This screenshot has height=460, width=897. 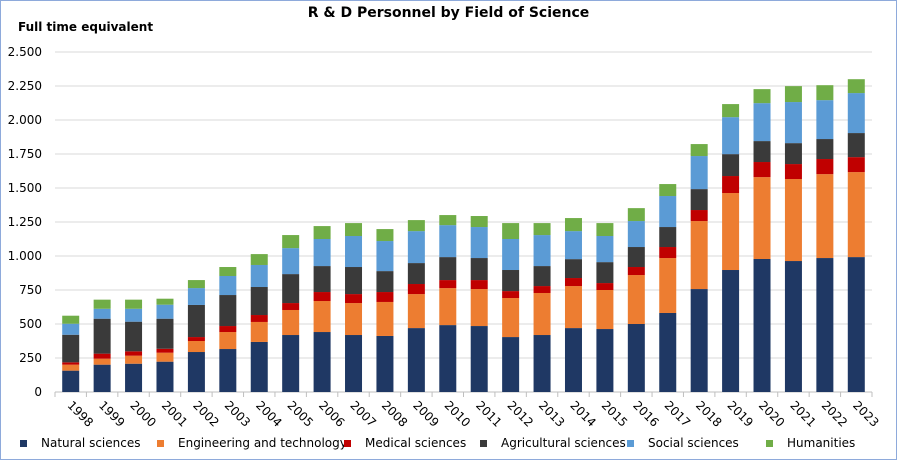 What do you see at coordinates (80, 413) in the screenshot?
I see `x-tick-label: 1998` at bounding box center [80, 413].